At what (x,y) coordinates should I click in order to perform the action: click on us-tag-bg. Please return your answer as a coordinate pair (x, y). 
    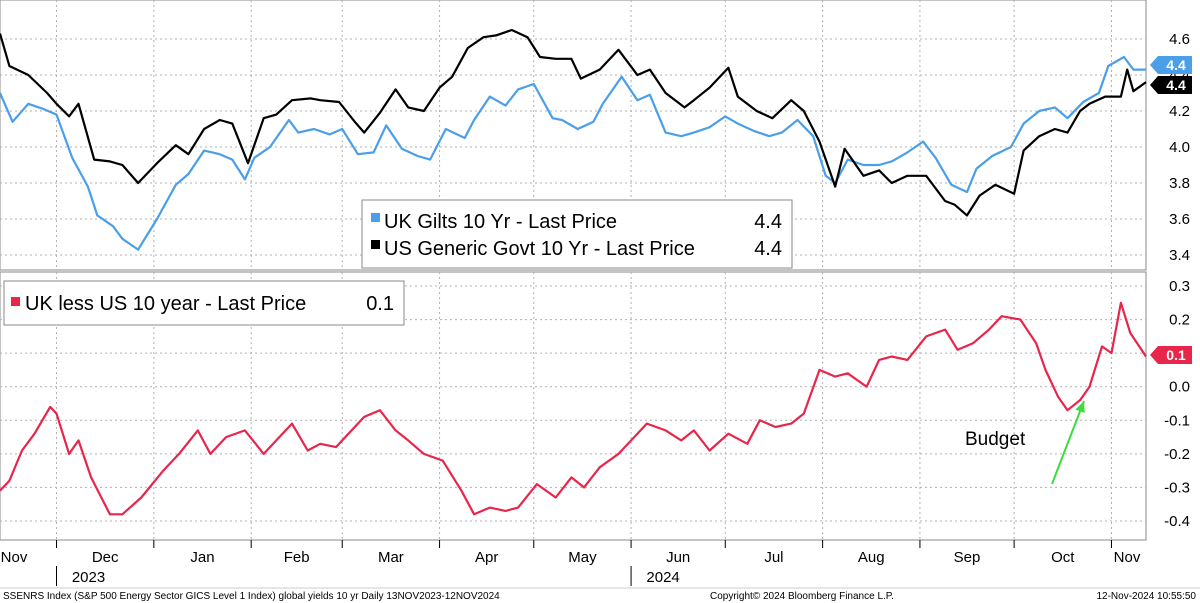
    Looking at the image, I should click on (1171, 85).